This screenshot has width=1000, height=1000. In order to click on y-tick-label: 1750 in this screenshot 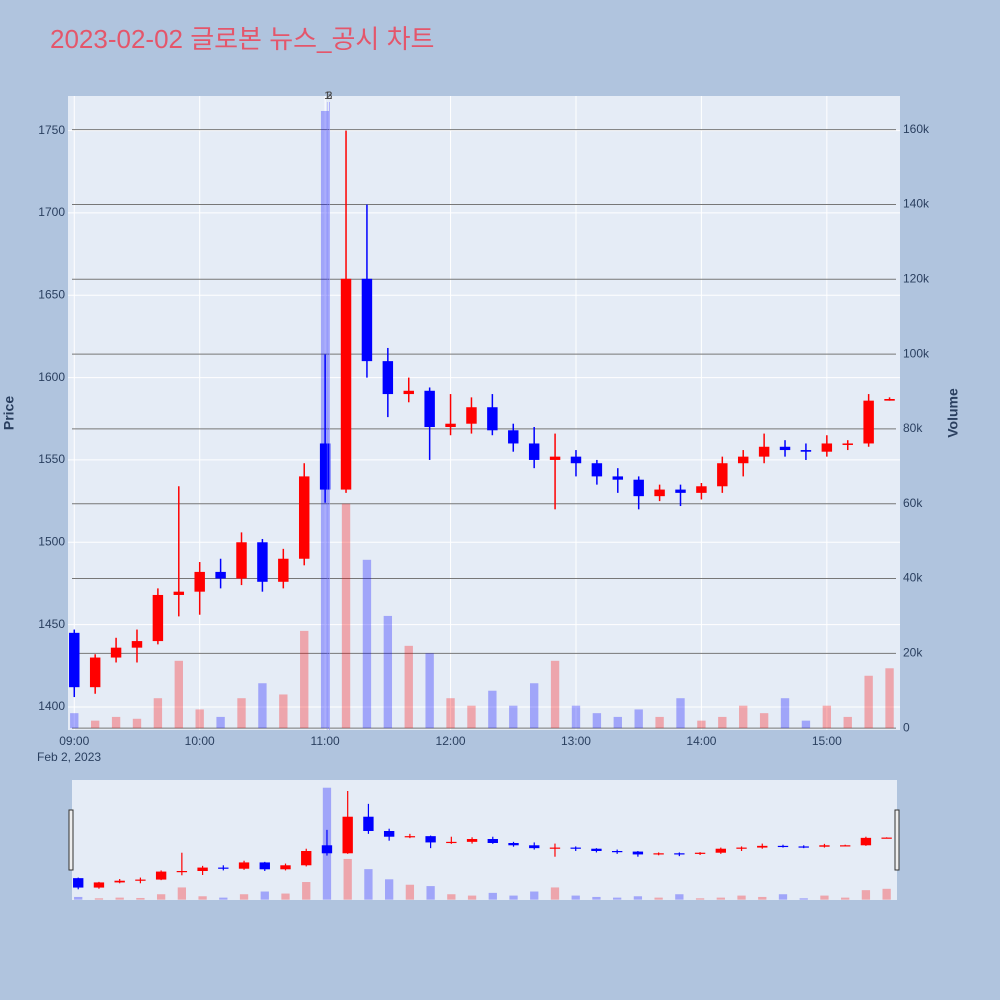, I will do `click(51, 130)`.